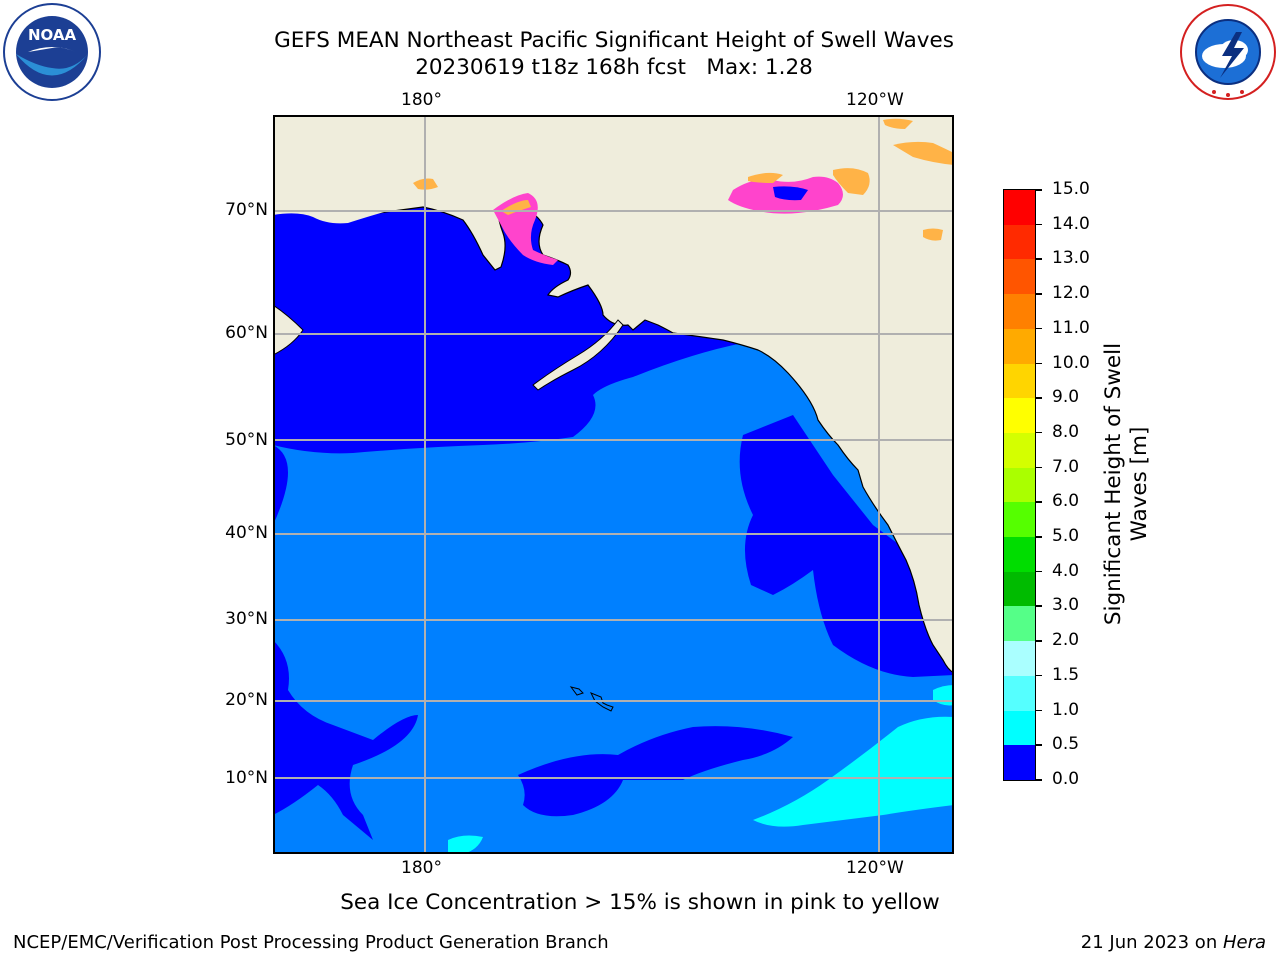  What do you see at coordinates (1228, 52) in the screenshot?
I see `nws-logo` at bounding box center [1228, 52].